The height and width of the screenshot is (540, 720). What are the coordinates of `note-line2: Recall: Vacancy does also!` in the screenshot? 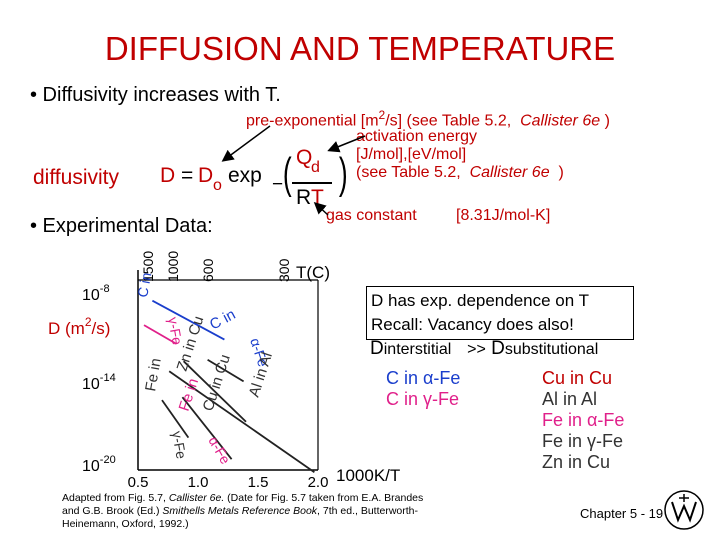 It's located at (472, 324).